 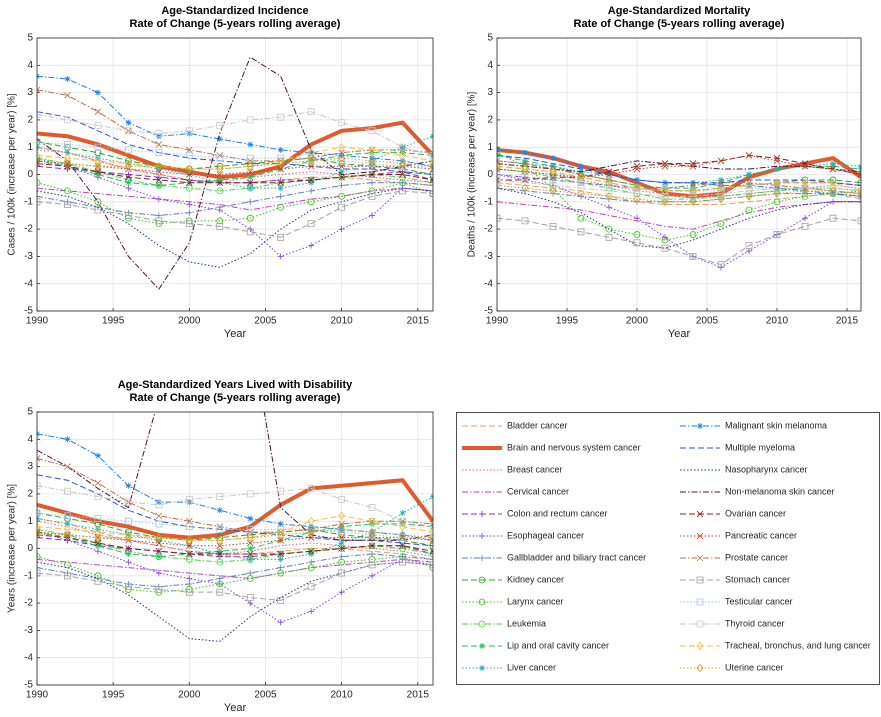 What do you see at coordinates (28, 229) in the screenshot?
I see `y-tick-label: -2` at bounding box center [28, 229].